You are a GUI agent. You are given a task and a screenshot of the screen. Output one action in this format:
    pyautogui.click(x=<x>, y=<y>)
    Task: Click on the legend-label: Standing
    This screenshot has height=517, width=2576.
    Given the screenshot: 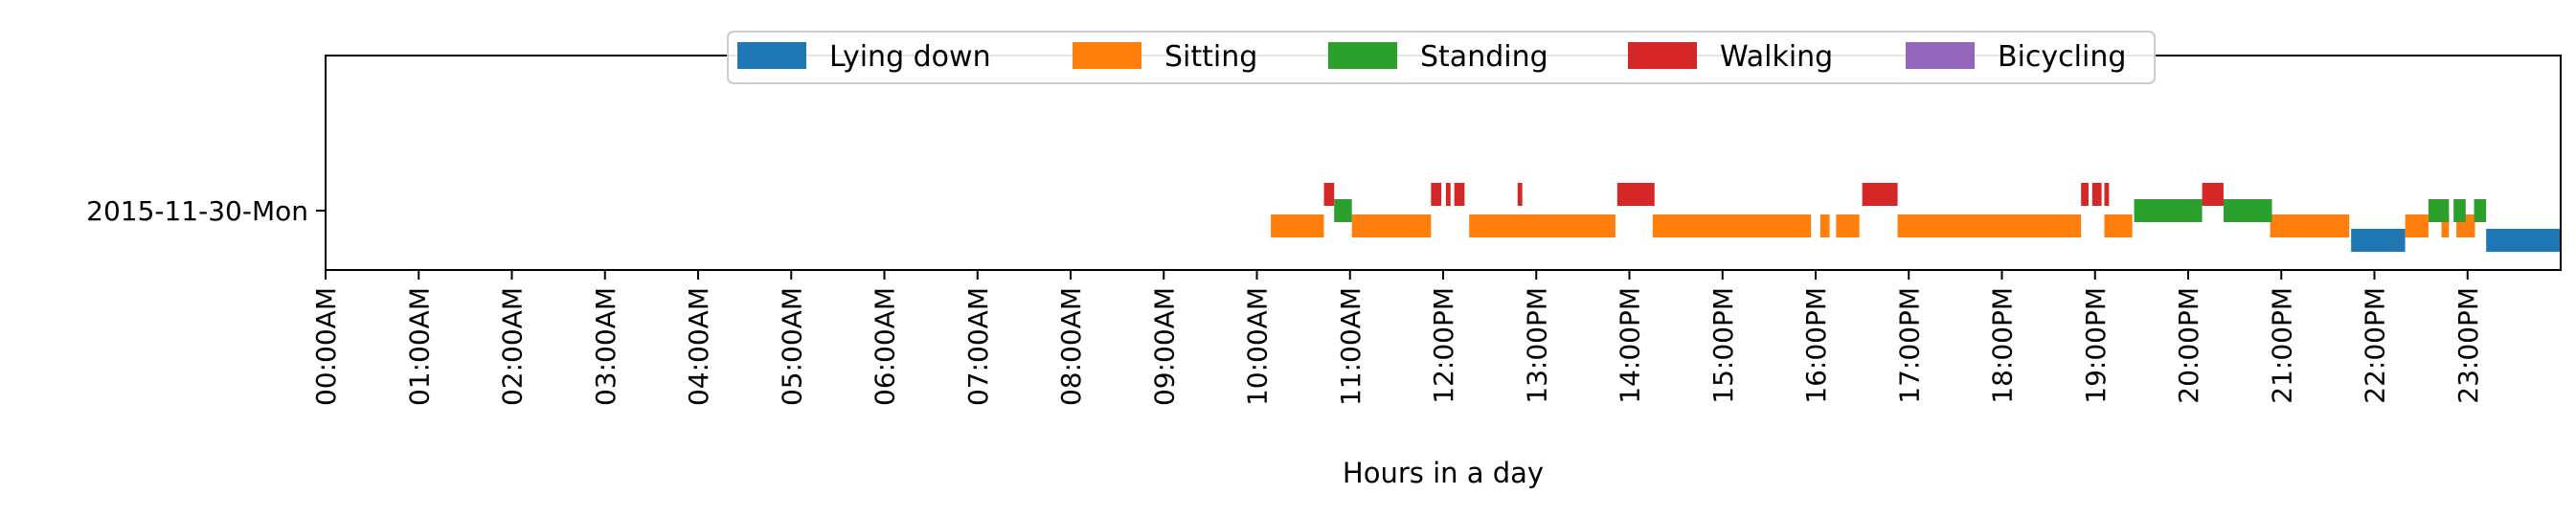 What is the action you would take?
    pyautogui.click(x=1484, y=57)
    